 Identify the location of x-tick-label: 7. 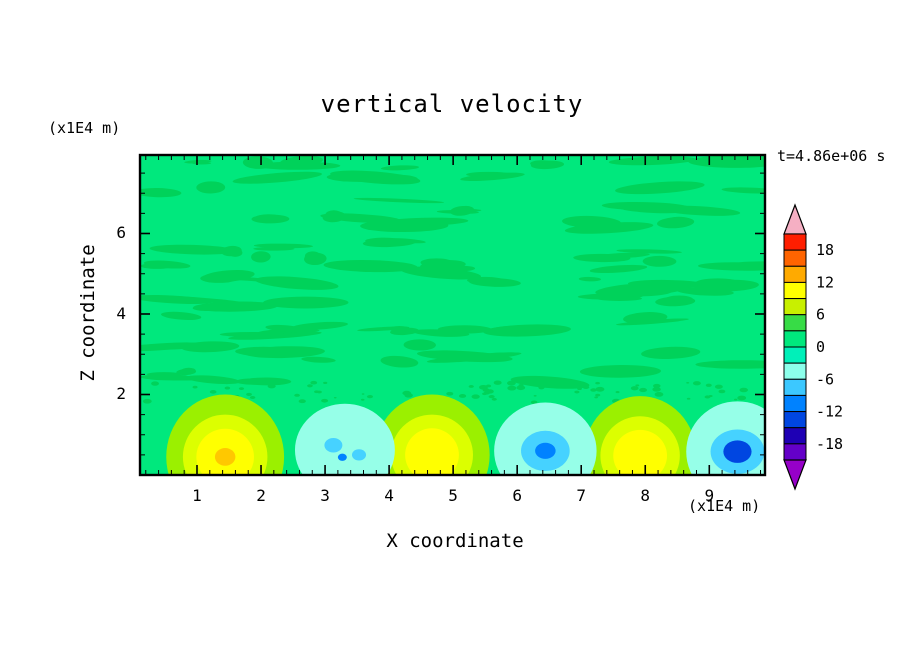
(581, 495).